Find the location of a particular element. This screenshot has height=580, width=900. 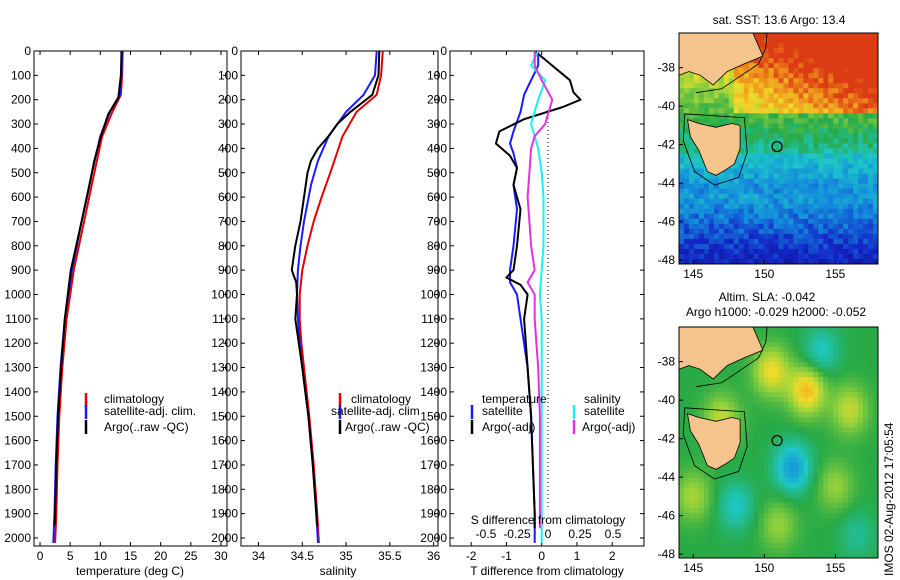

x-tick-label: 35 is located at coordinates (346, 556).